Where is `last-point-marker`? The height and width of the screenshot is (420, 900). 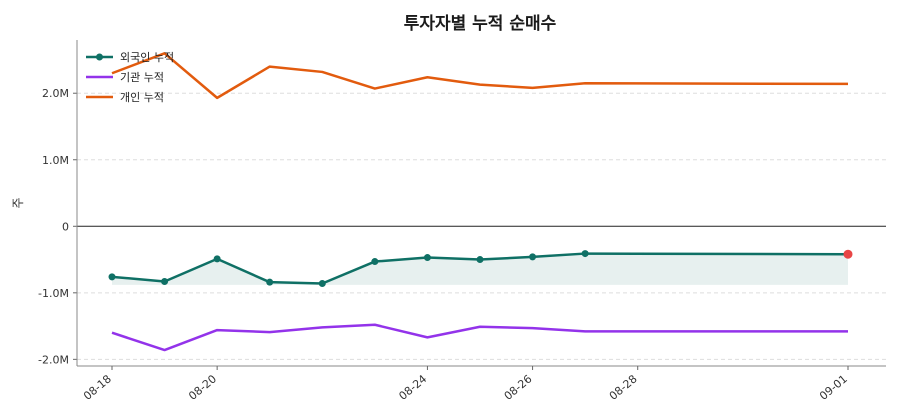
last-point-marker is located at coordinates (848, 254).